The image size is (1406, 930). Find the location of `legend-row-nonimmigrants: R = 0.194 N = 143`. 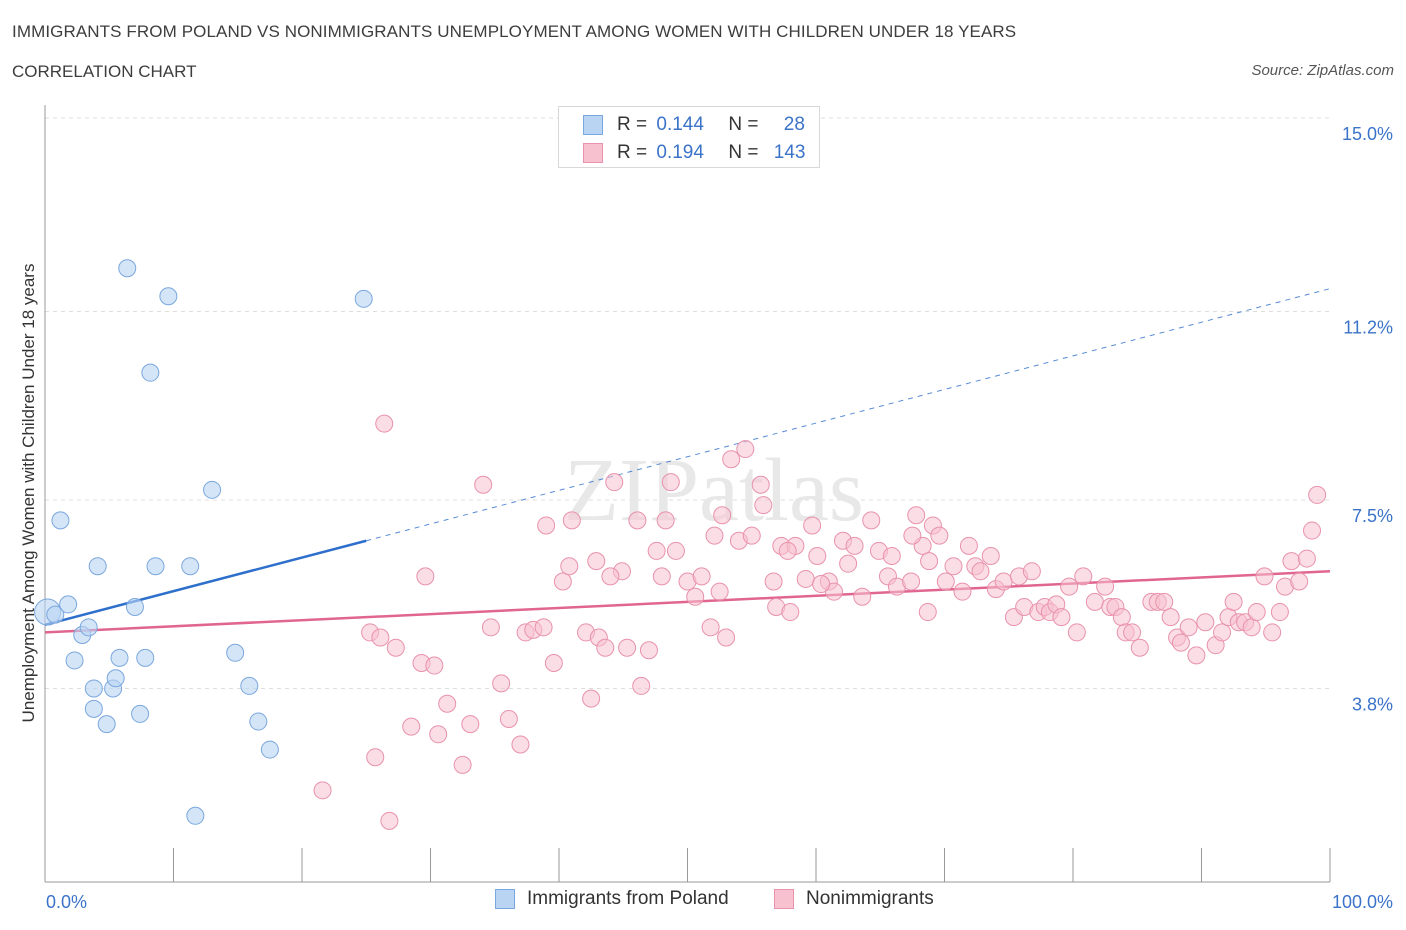

legend-row-nonimmigrants: R = 0.194 N = 143 is located at coordinates (694, 153).